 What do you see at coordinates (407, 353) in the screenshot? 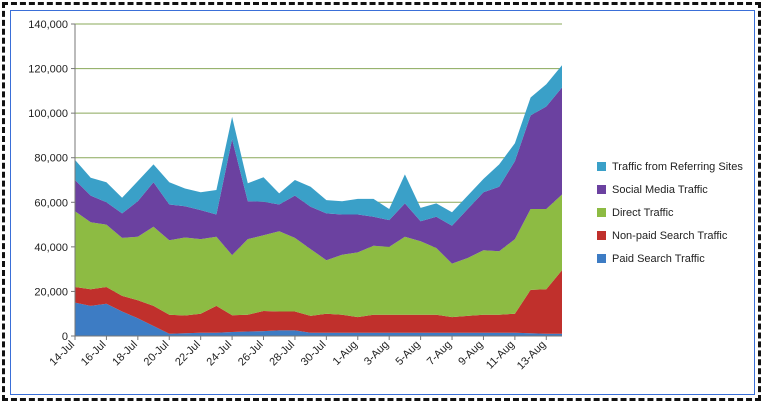
I see `x-tick-label: 5-Aug` at bounding box center [407, 353].